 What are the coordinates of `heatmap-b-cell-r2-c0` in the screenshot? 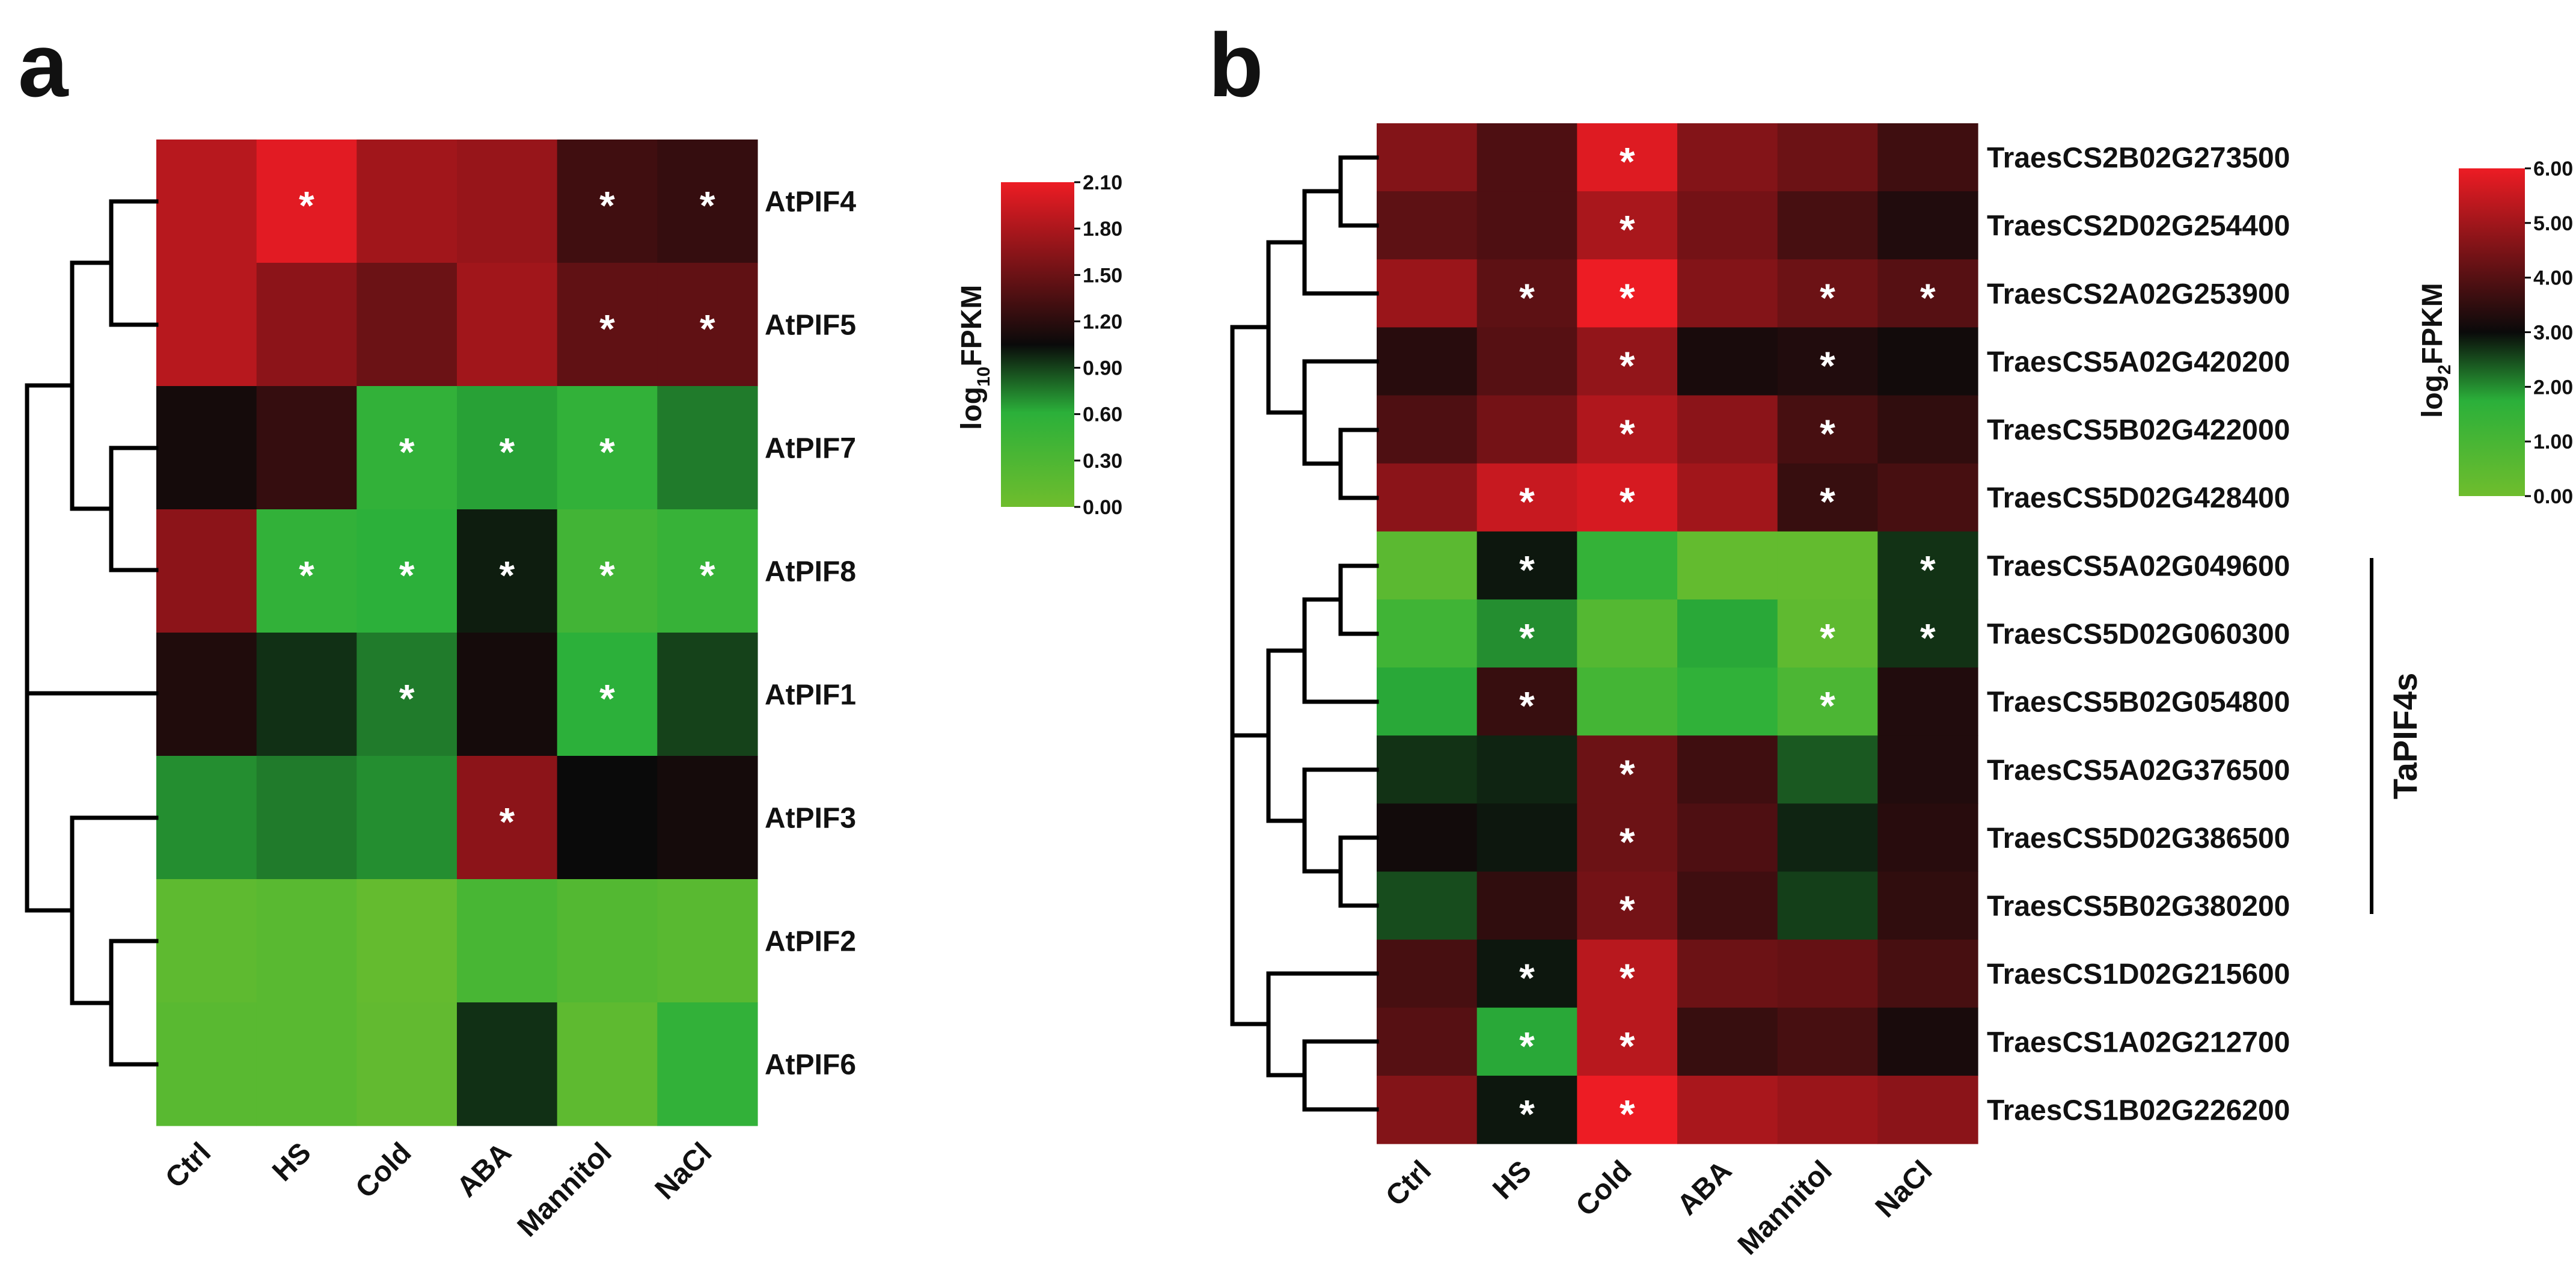 It's located at (1427, 293).